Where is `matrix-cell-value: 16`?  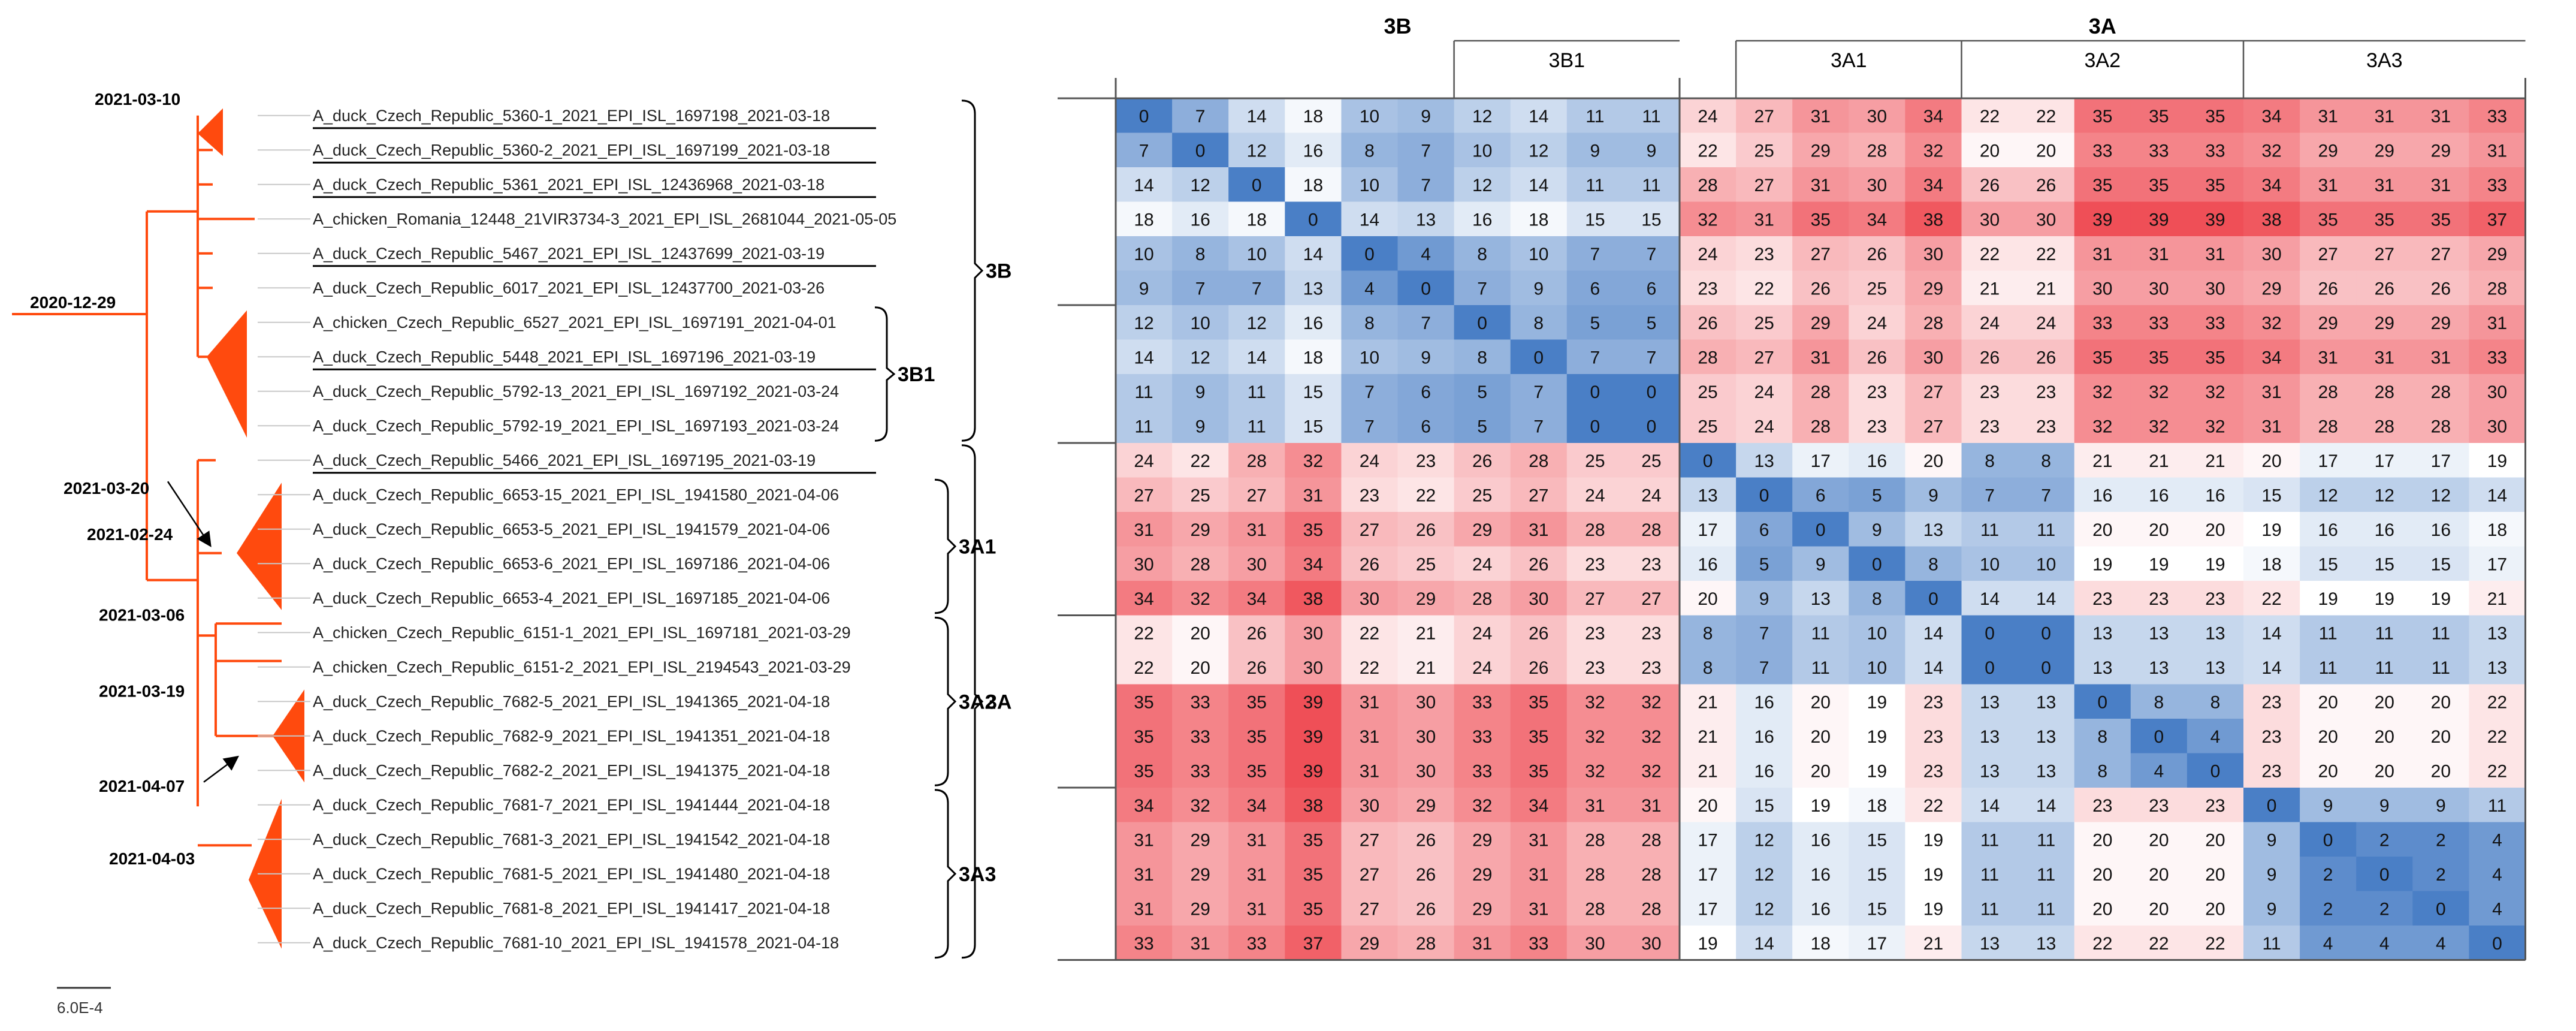 matrix-cell-value: 16 is located at coordinates (1200, 220).